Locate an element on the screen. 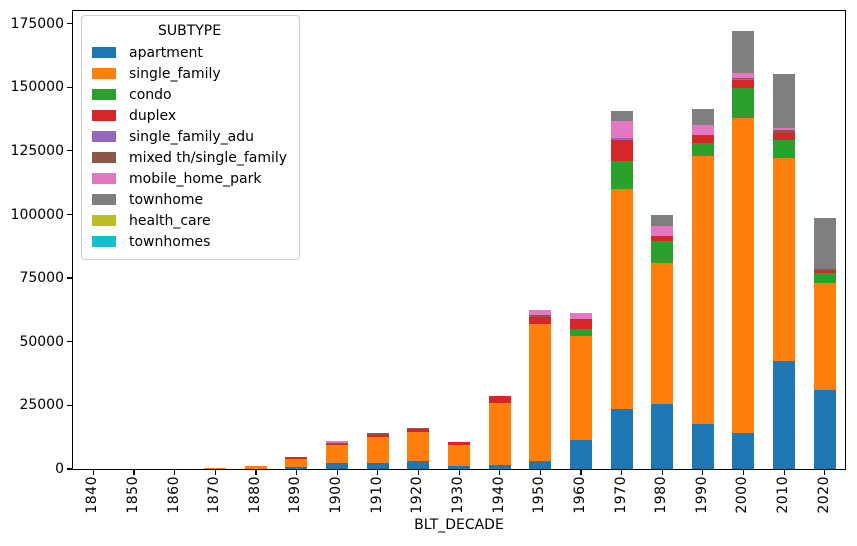 The height and width of the screenshot is (546, 857). x-tick-label: 1990 is located at coordinates (701, 495).